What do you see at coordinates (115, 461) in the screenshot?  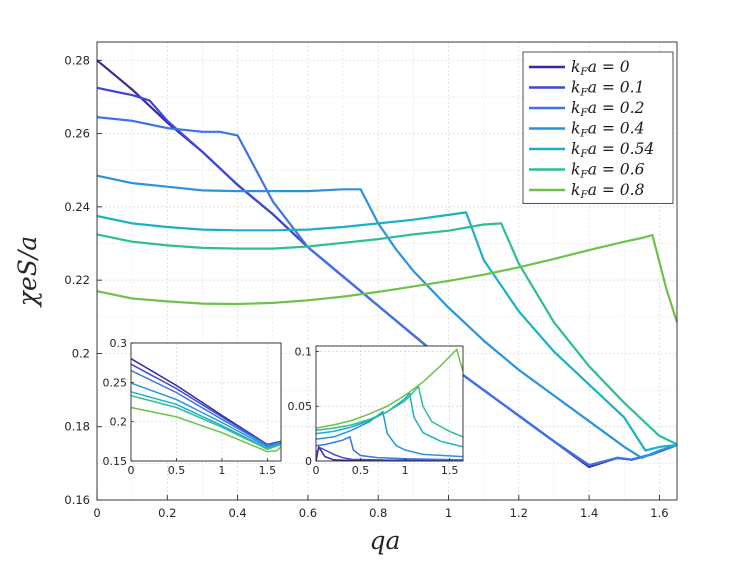 I see `inset-y-tick-label: 0.15` at bounding box center [115, 461].